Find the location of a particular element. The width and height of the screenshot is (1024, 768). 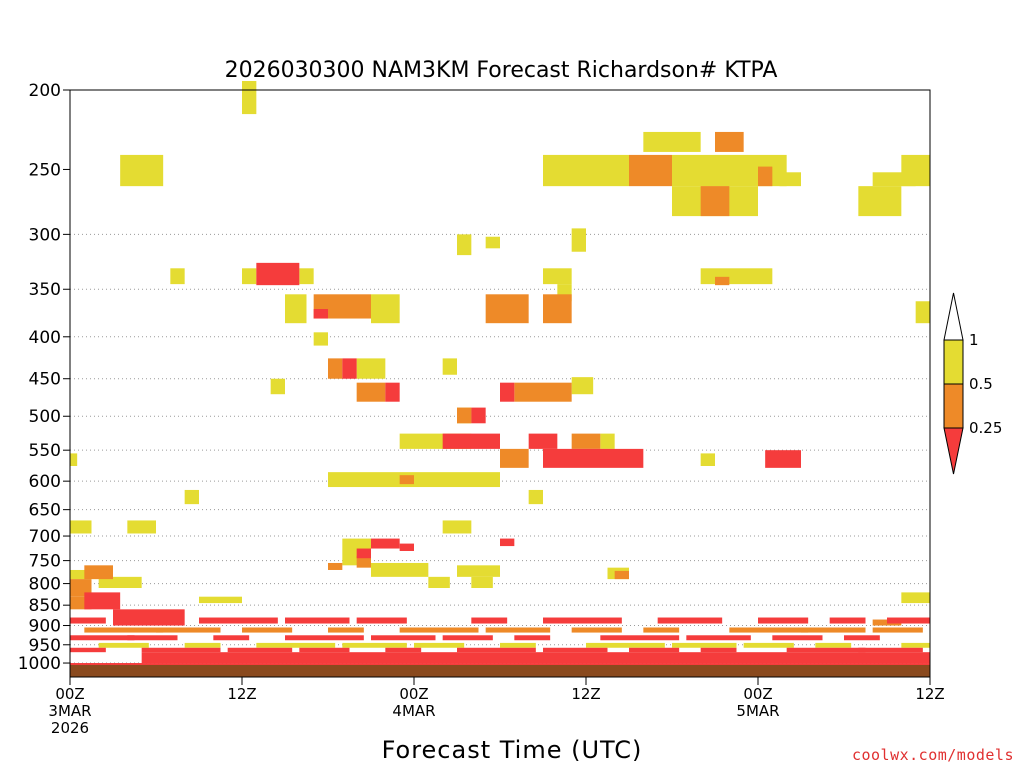

y-tick-label-250: 250 is located at coordinates (45, 170).